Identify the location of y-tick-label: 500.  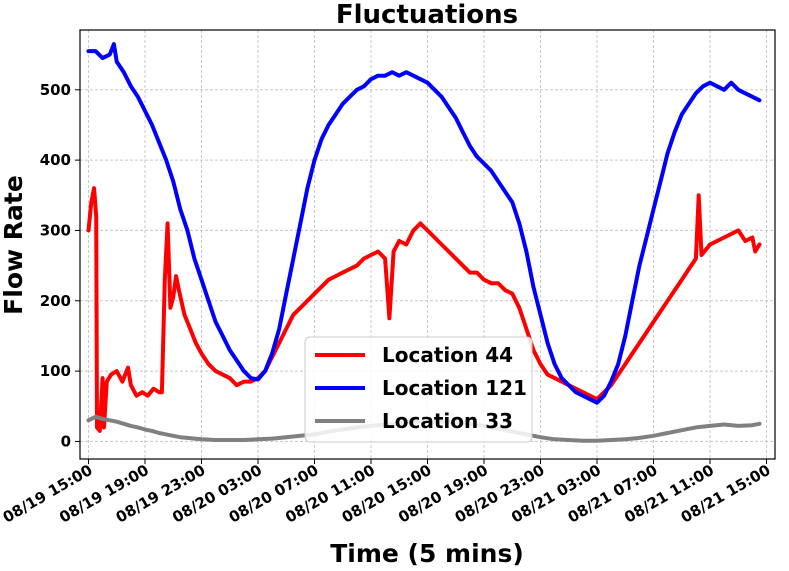
(55, 90).